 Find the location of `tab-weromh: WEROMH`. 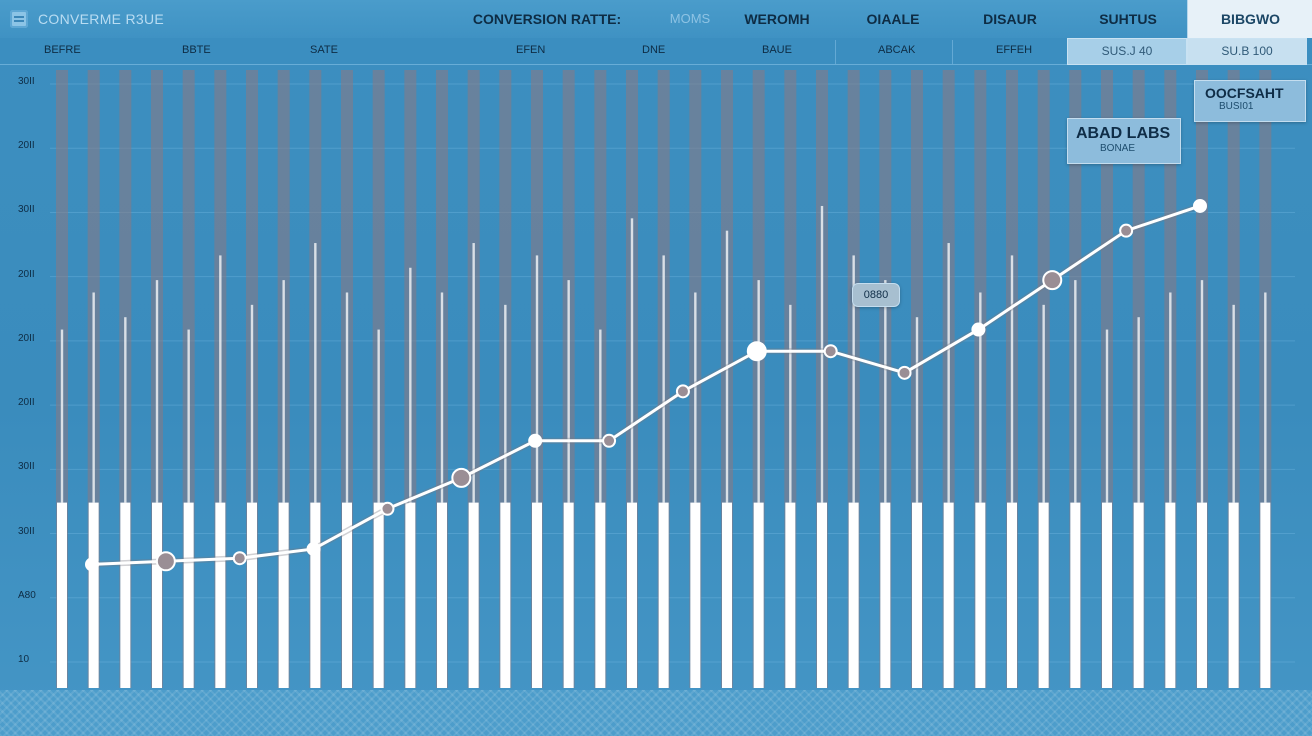

tab-weromh: WEROMH is located at coordinates (777, 19).